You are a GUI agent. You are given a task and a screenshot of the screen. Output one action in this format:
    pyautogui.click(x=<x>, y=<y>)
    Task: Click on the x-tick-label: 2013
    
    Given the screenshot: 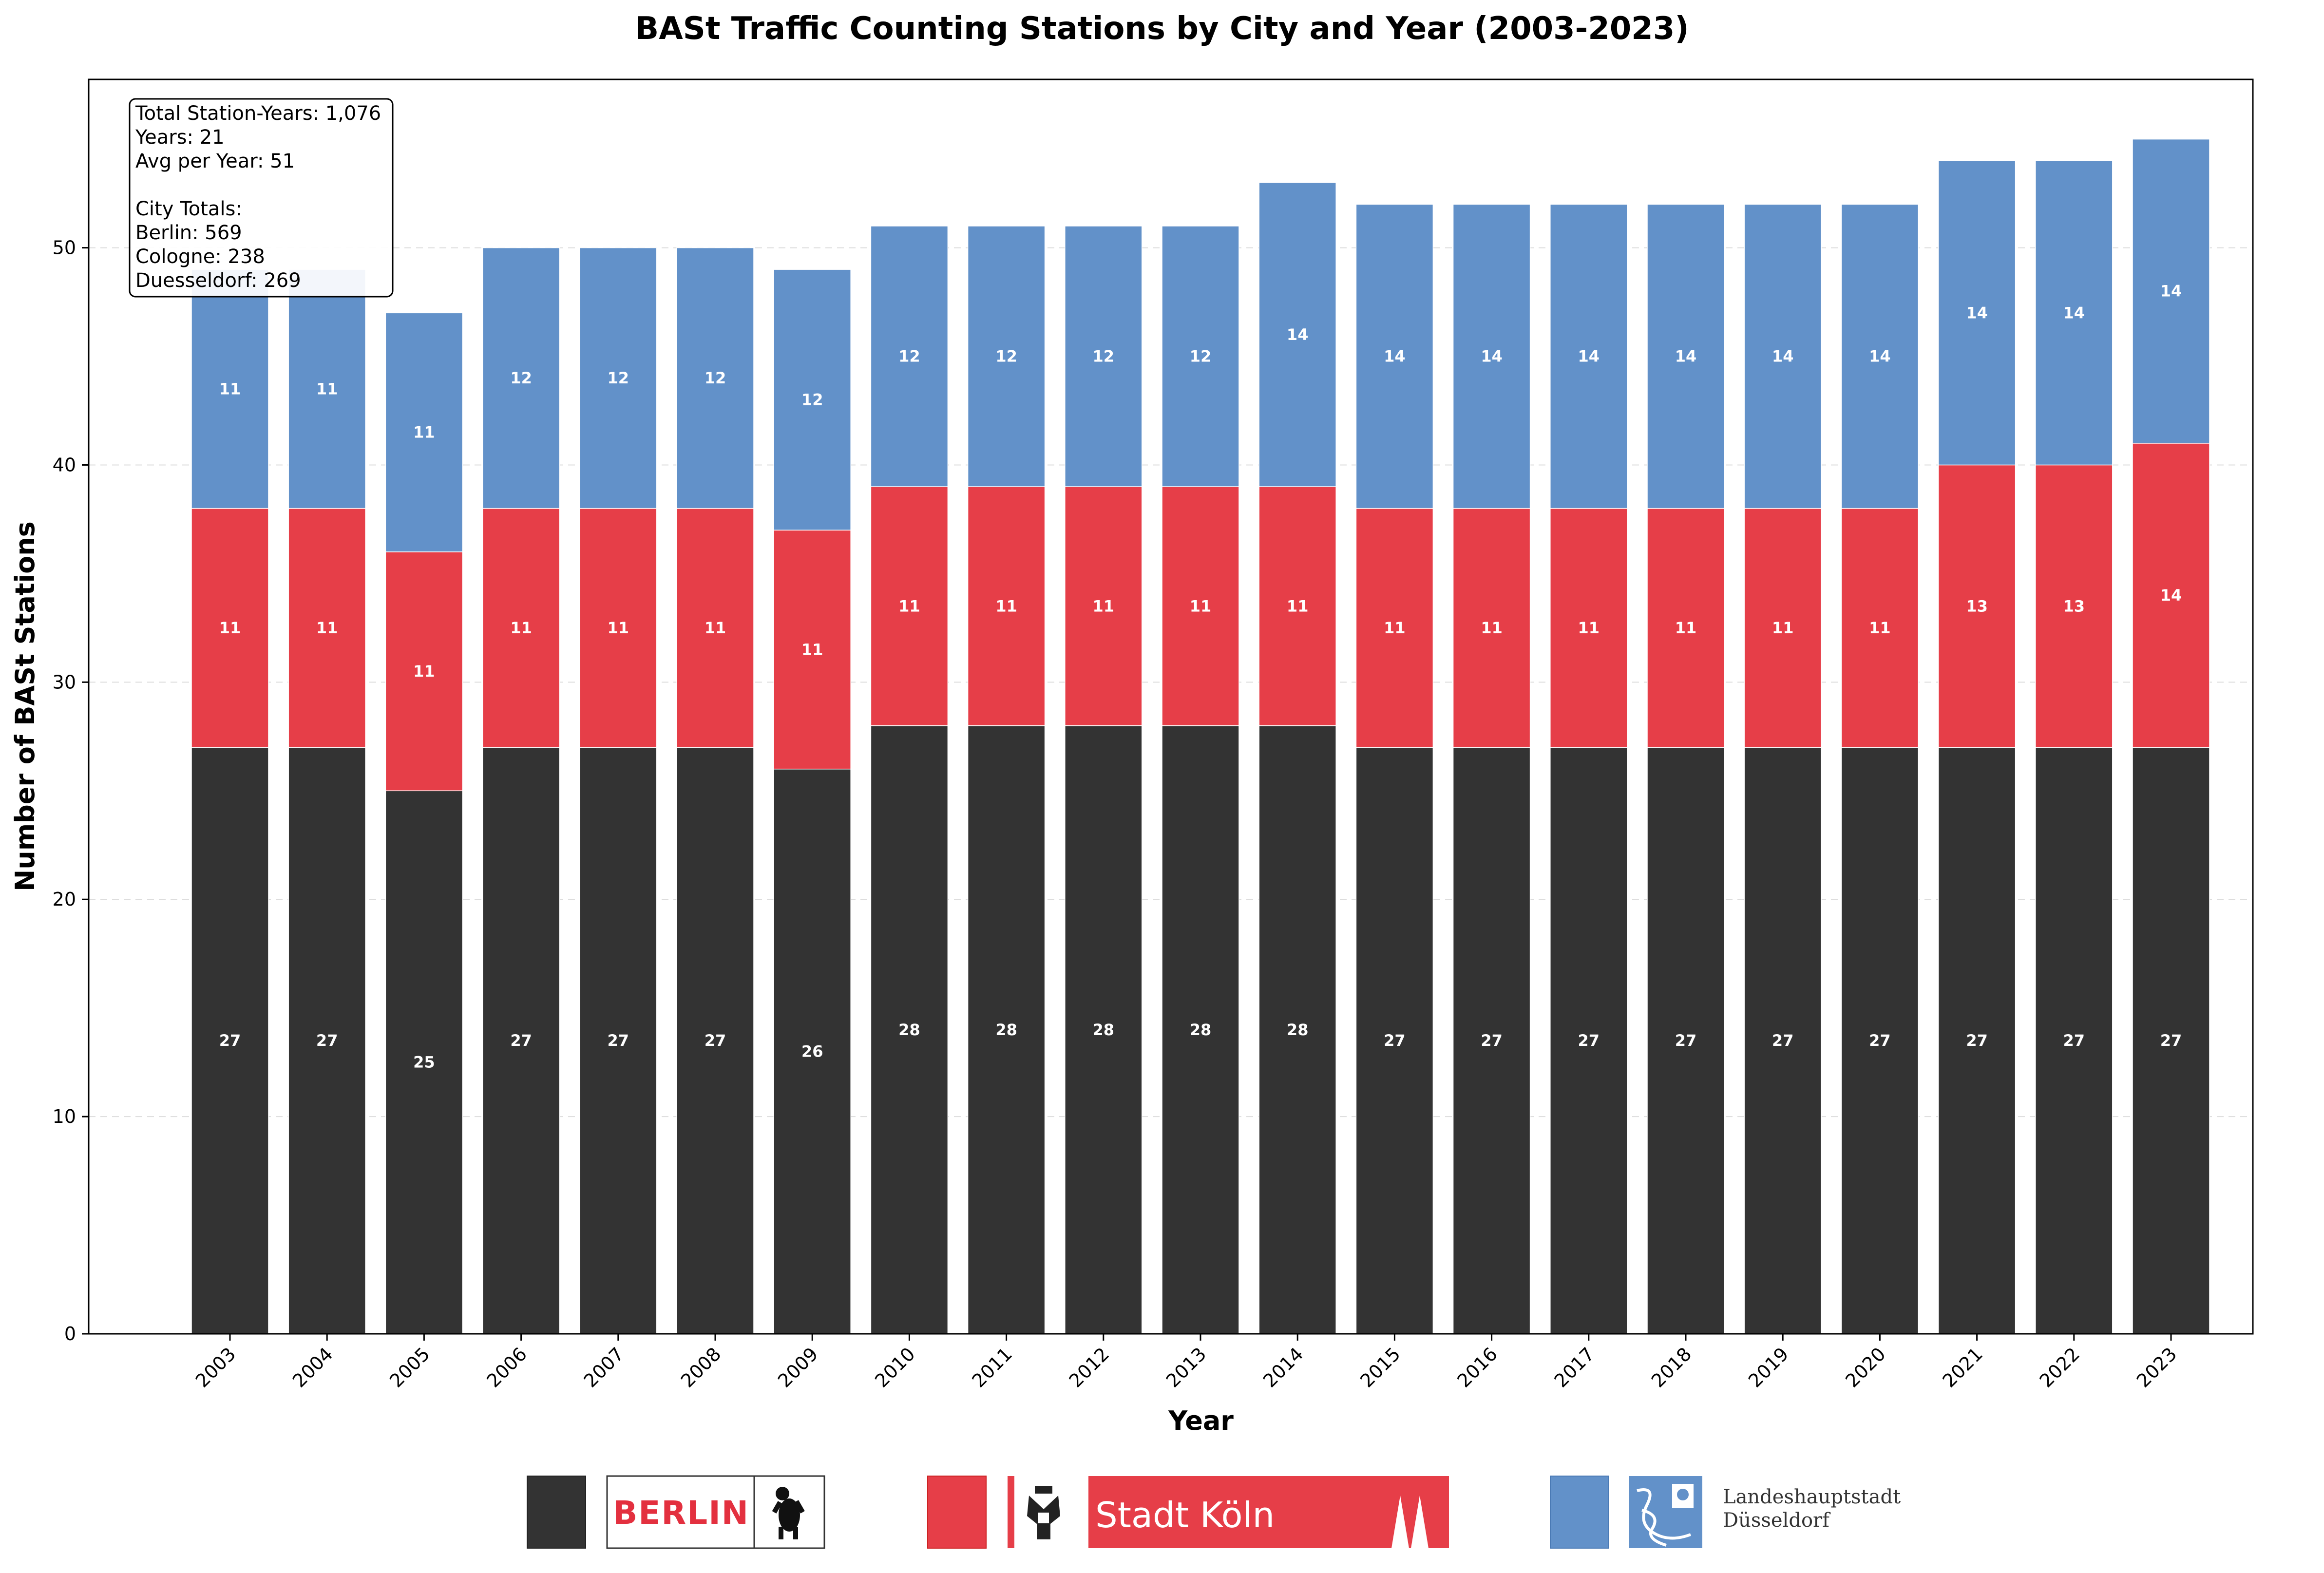 What is the action you would take?
    pyautogui.click(x=1186, y=1367)
    